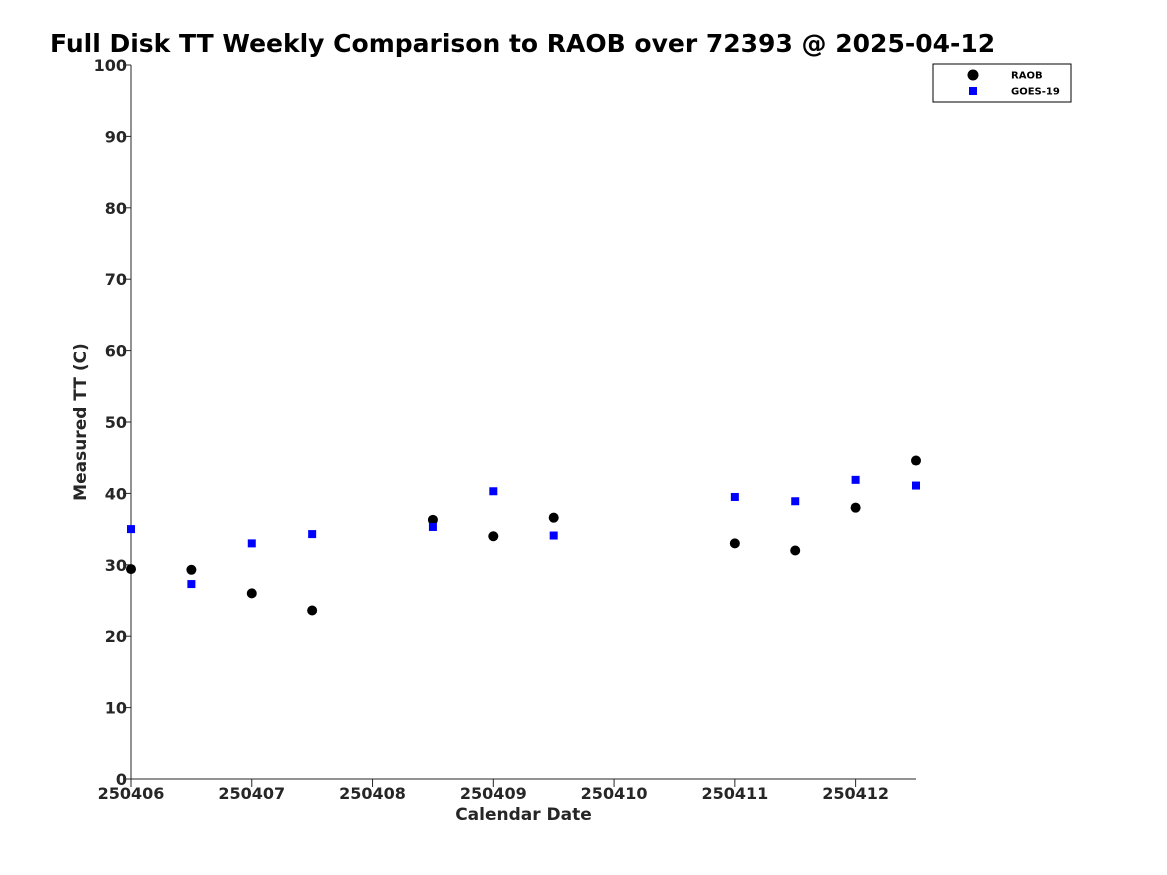 The height and width of the screenshot is (875, 1167). Describe the element at coordinates (116, 636) in the screenshot. I see `y-tick-label: 20` at that location.